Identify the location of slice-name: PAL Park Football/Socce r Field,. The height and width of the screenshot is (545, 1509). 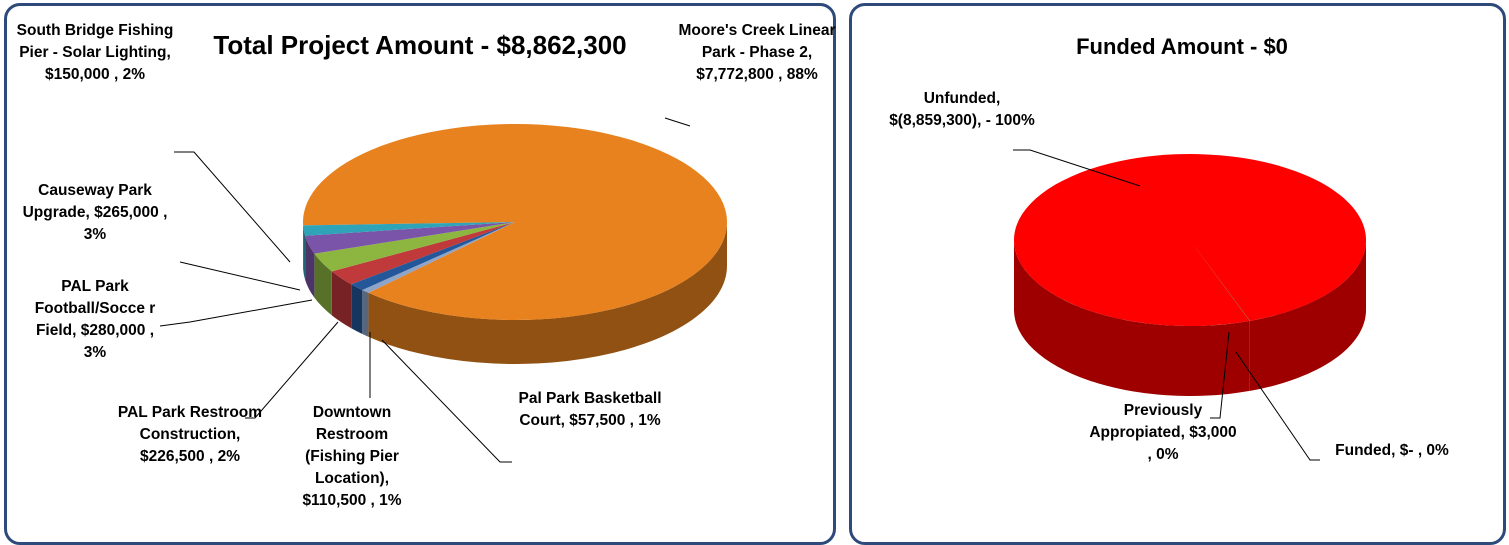
(95, 308).